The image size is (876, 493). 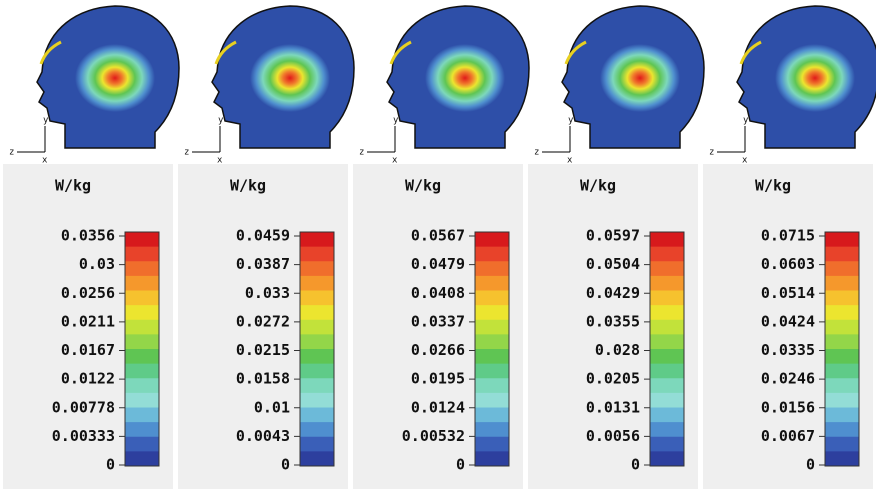 I want to click on colorbar-tick-label: 0.00333, so click(x=83, y=436).